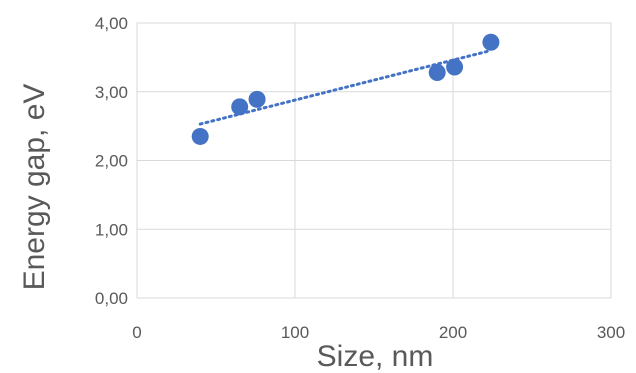 Image resolution: width=636 pixels, height=373 pixels. What do you see at coordinates (295, 332) in the screenshot?
I see `x-tick-label: 100` at bounding box center [295, 332].